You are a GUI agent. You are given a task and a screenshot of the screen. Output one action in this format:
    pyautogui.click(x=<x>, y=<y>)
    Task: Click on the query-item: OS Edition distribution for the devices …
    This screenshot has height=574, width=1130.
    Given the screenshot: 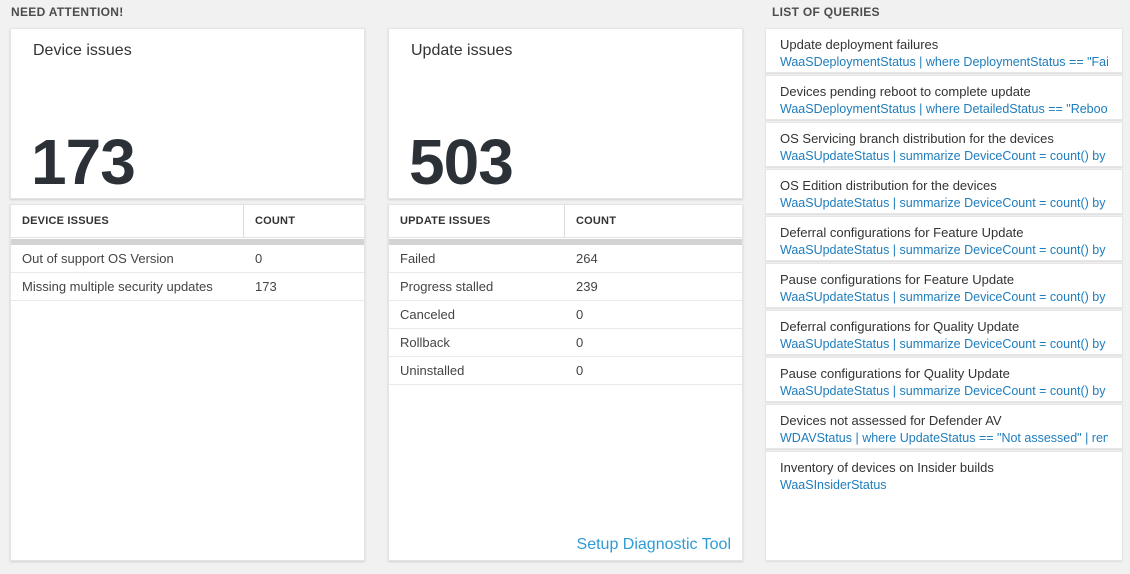 What is the action you would take?
    pyautogui.click(x=944, y=191)
    